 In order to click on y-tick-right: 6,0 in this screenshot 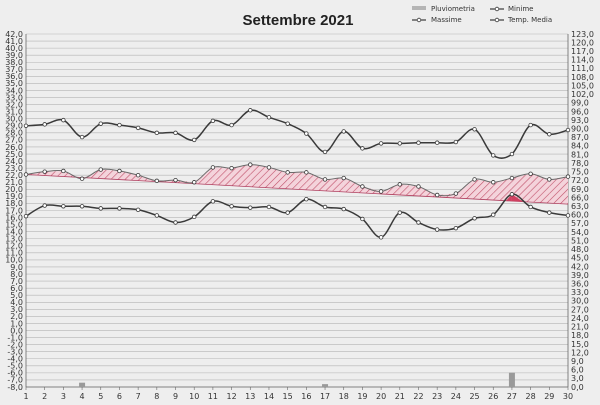, I will do `click(577, 370)`.